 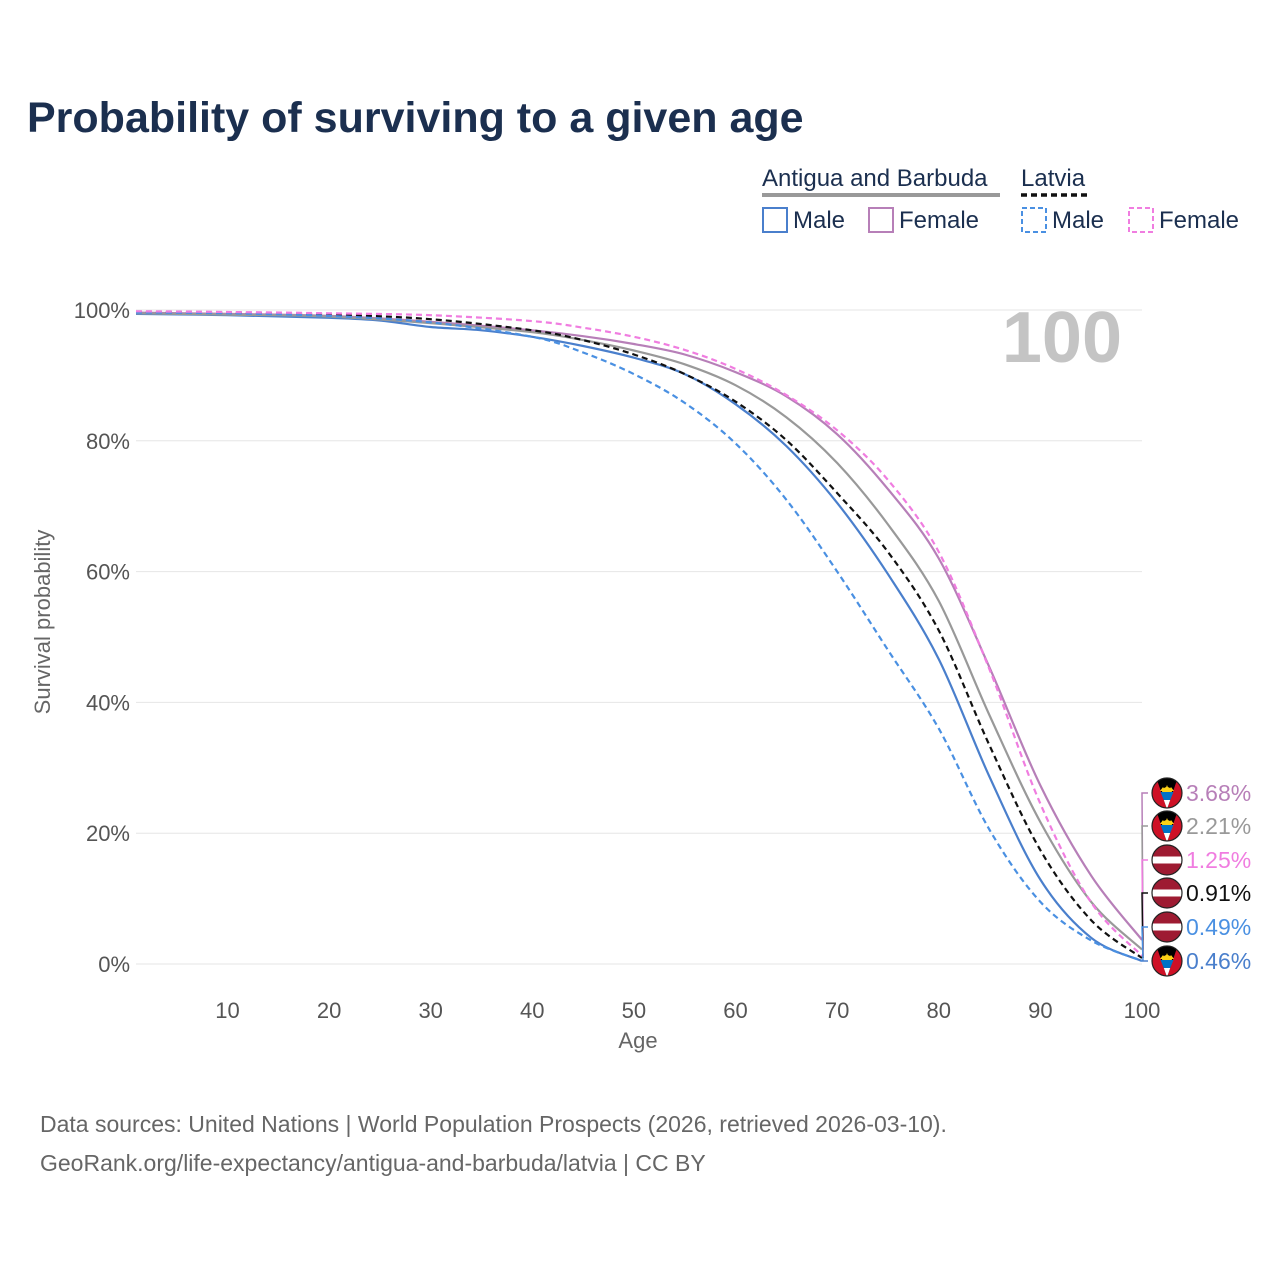 What do you see at coordinates (687, 1010) in the screenshot?
I see `x-axis-ticks: 10 20 30 40 50 60 70 80 90 100` at bounding box center [687, 1010].